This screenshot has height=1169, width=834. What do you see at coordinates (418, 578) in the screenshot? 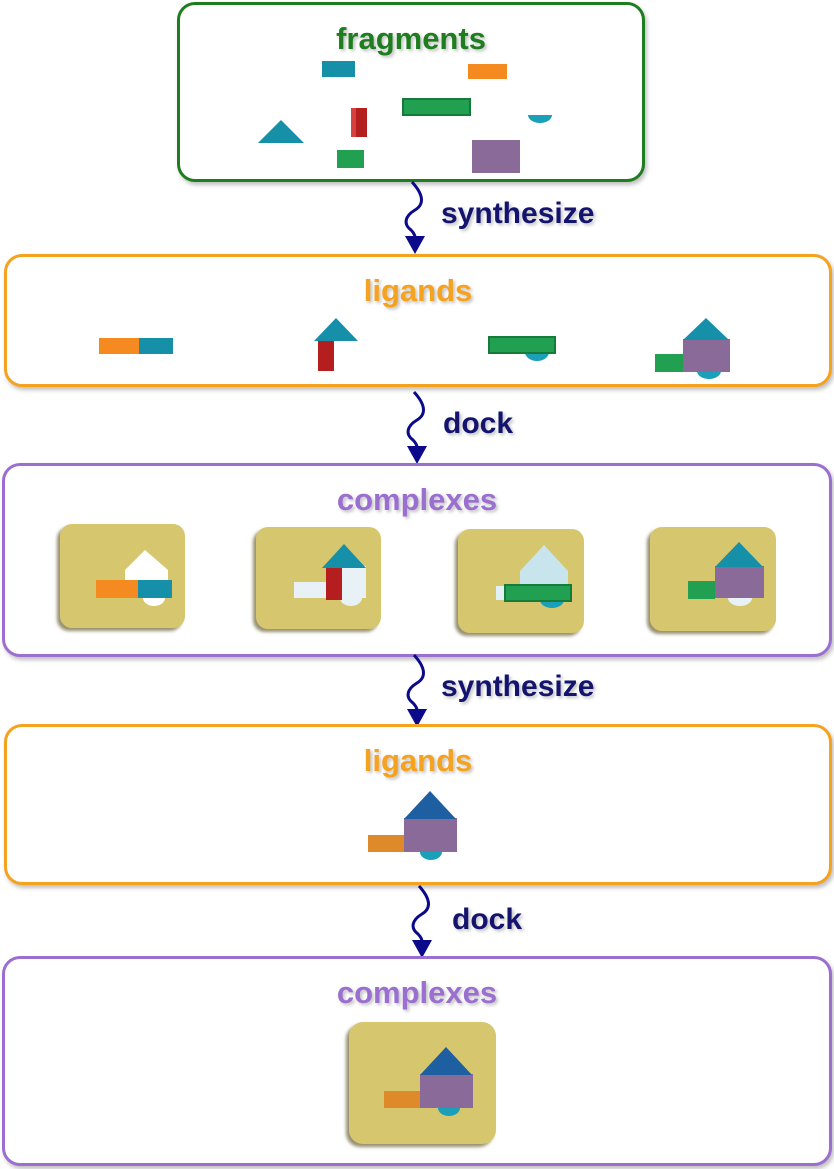
I see `complexes-shapes` at bounding box center [418, 578].